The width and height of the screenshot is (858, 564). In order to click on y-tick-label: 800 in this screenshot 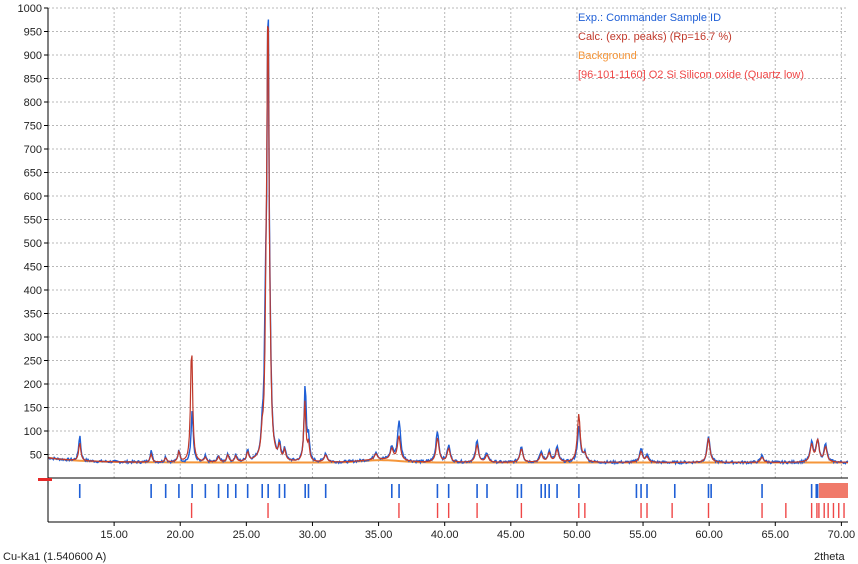, I will do `click(33, 103)`.